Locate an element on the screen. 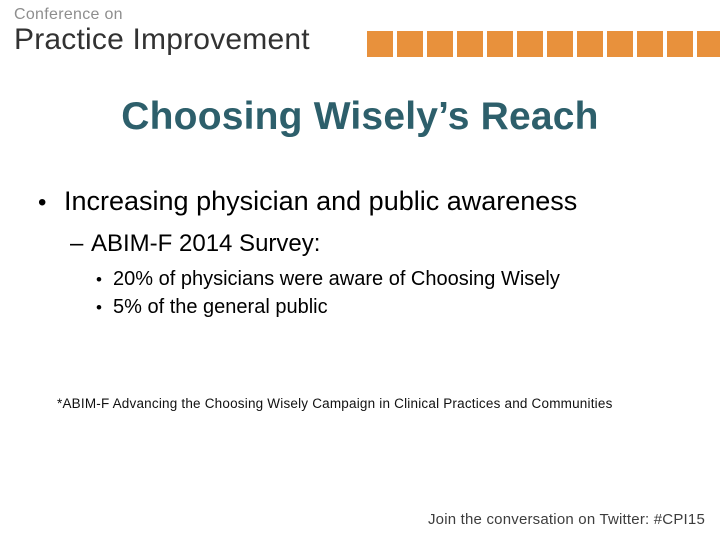 This screenshot has height=540, width=720. sub-bullet-survey: – ABIM-F 2014 Survey: is located at coordinates (195, 243).